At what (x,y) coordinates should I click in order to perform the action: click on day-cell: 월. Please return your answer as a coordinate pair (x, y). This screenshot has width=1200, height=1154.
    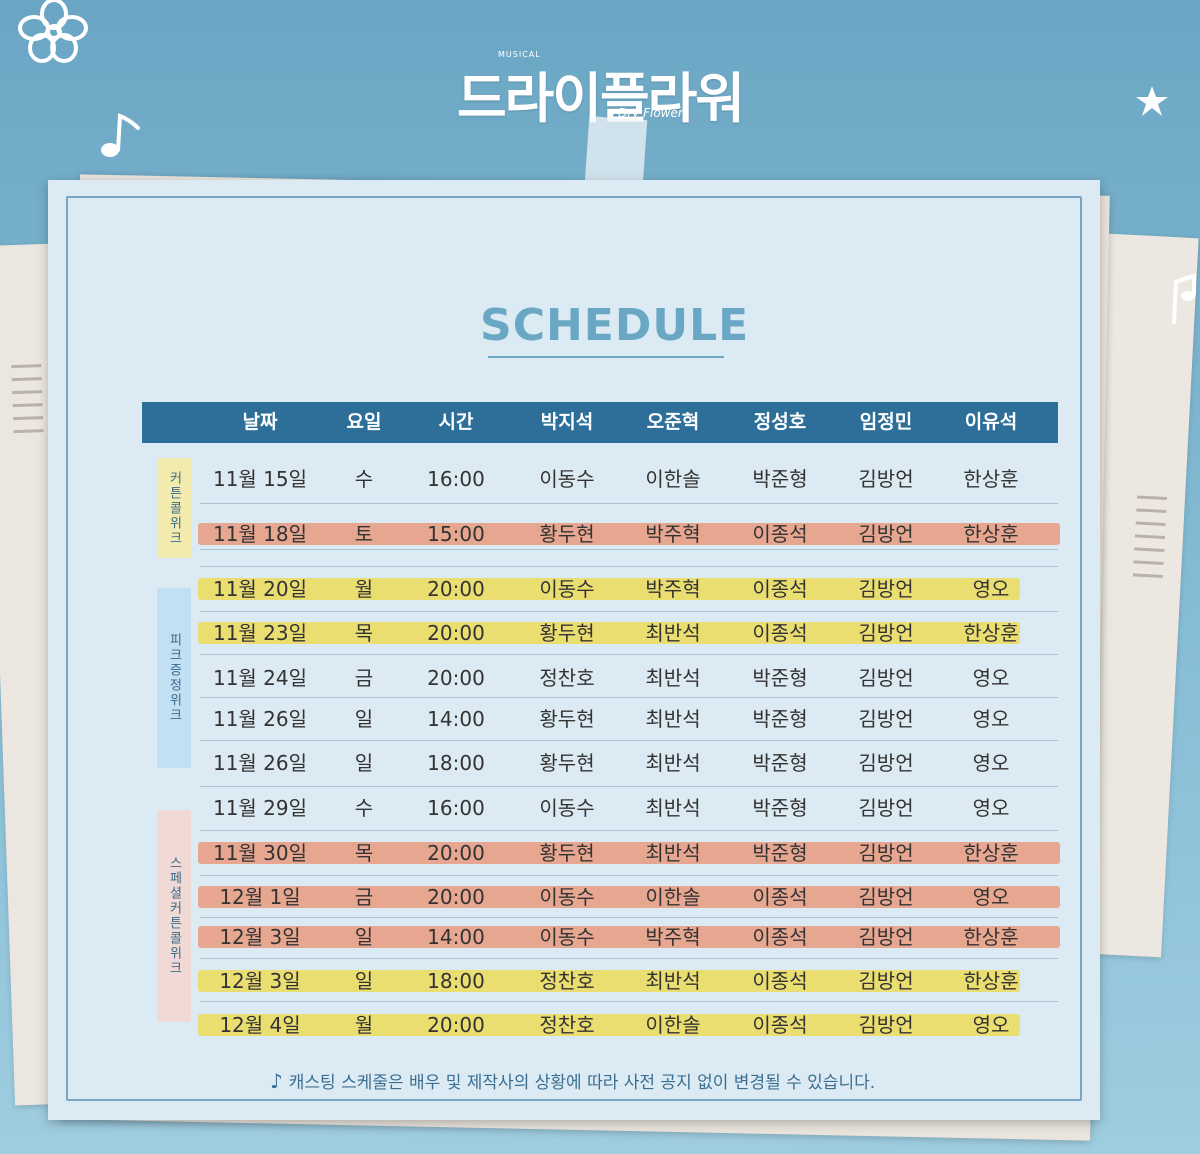
    Looking at the image, I should click on (364, 1025).